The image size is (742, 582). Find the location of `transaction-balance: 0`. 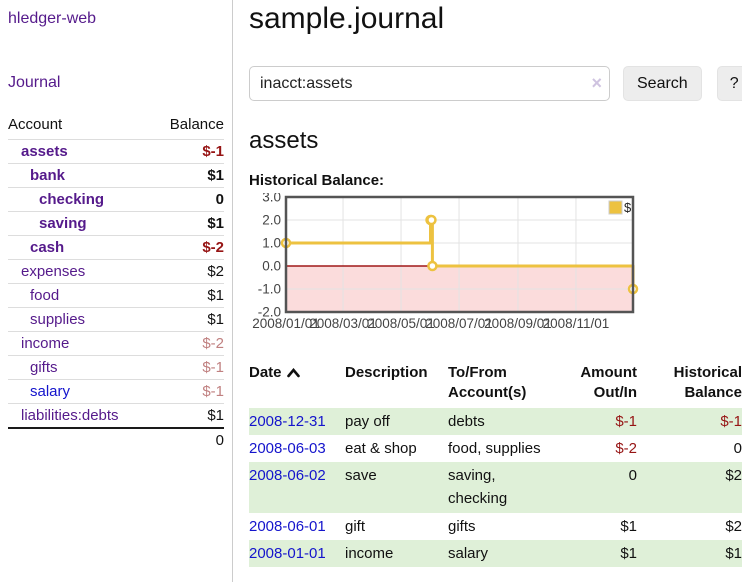

transaction-balance: 0 is located at coordinates (737, 448).